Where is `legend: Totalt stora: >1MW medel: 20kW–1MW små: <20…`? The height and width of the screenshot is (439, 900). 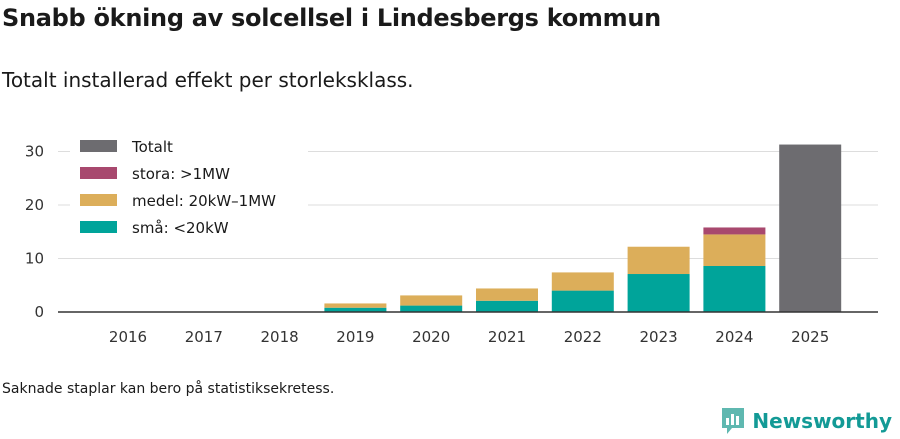
legend: Totalt stora: >1MW medel: 20kW–1MW små: <20… is located at coordinates (189, 190).